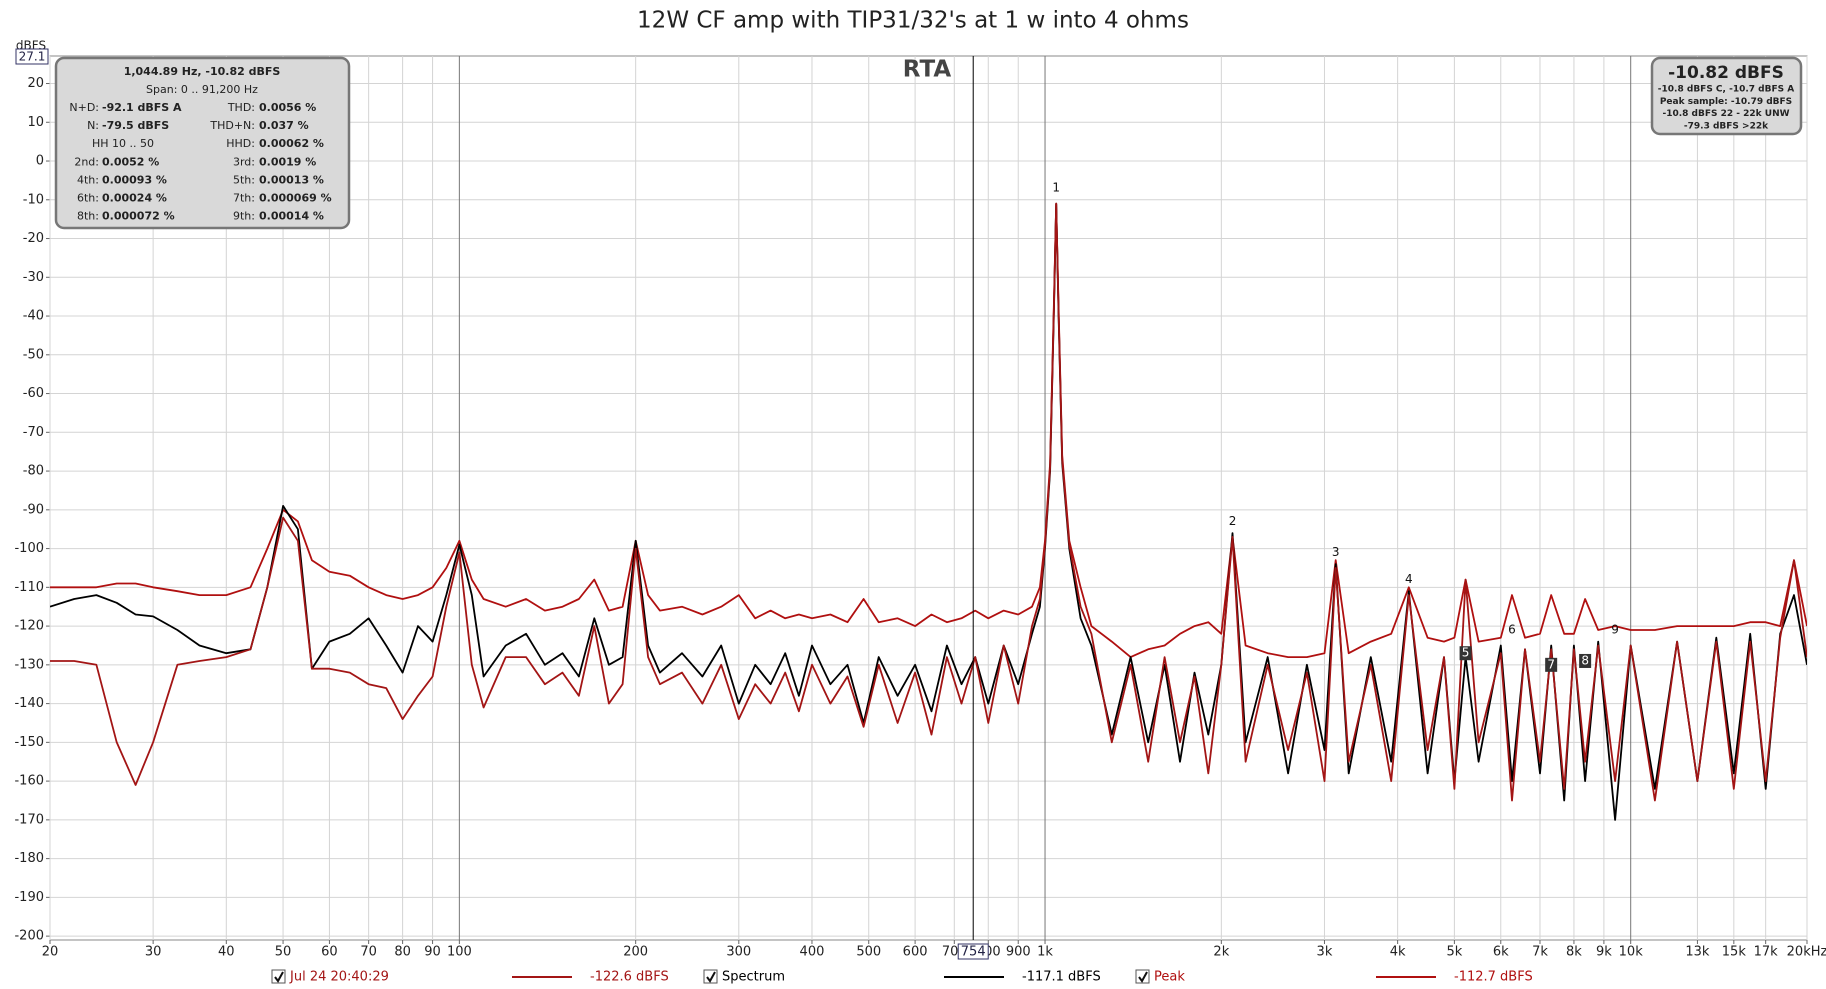 Image resolution: width=1826 pixels, height=989 pixels. I want to click on harmonic-marker: 7, so click(1551, 664).